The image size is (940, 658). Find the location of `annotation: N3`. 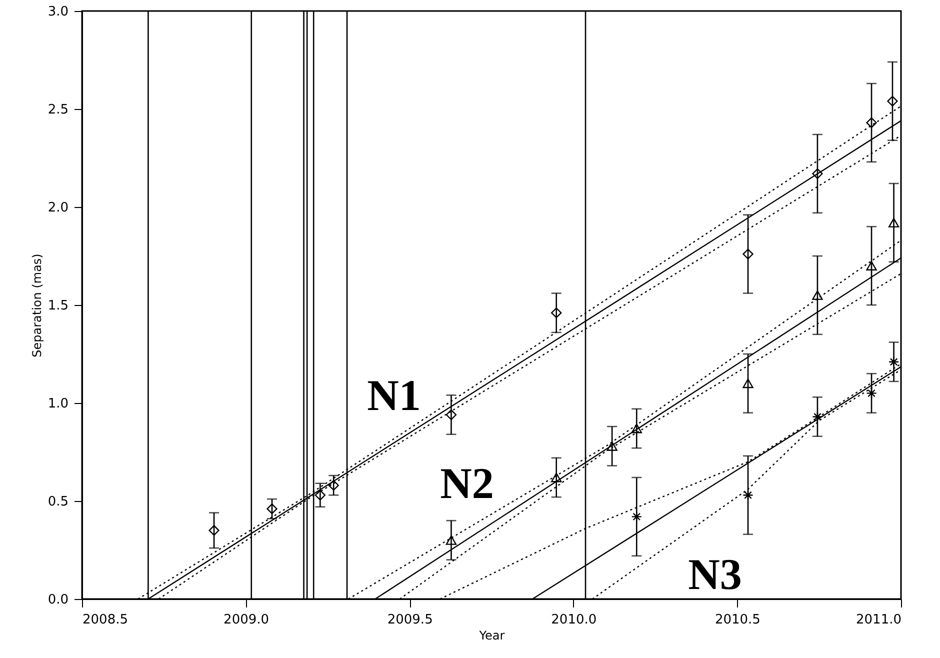

annotation: N3 is located at coordinates (715, 574).